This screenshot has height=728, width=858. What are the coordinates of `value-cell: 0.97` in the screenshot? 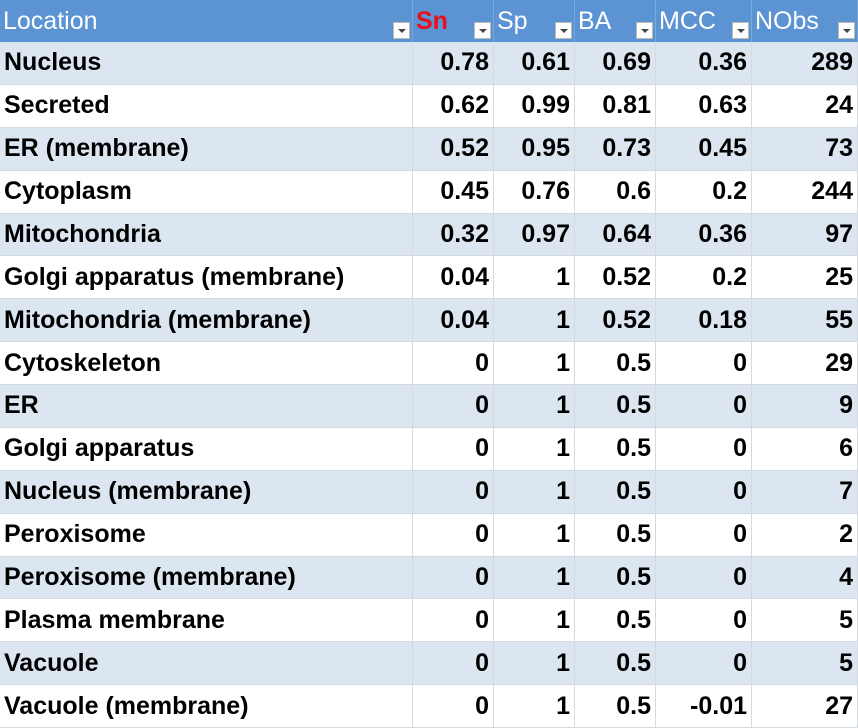 It's located at (534, 235).